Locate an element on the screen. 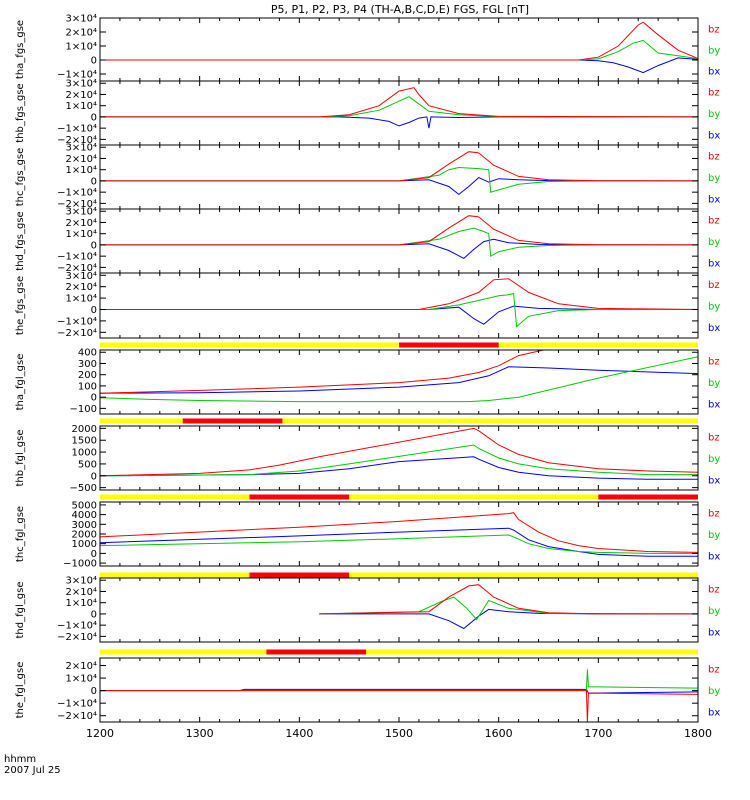 The image size is (750, 800). series-bx-the_fgl_gse is located at coordinates (399, 691).